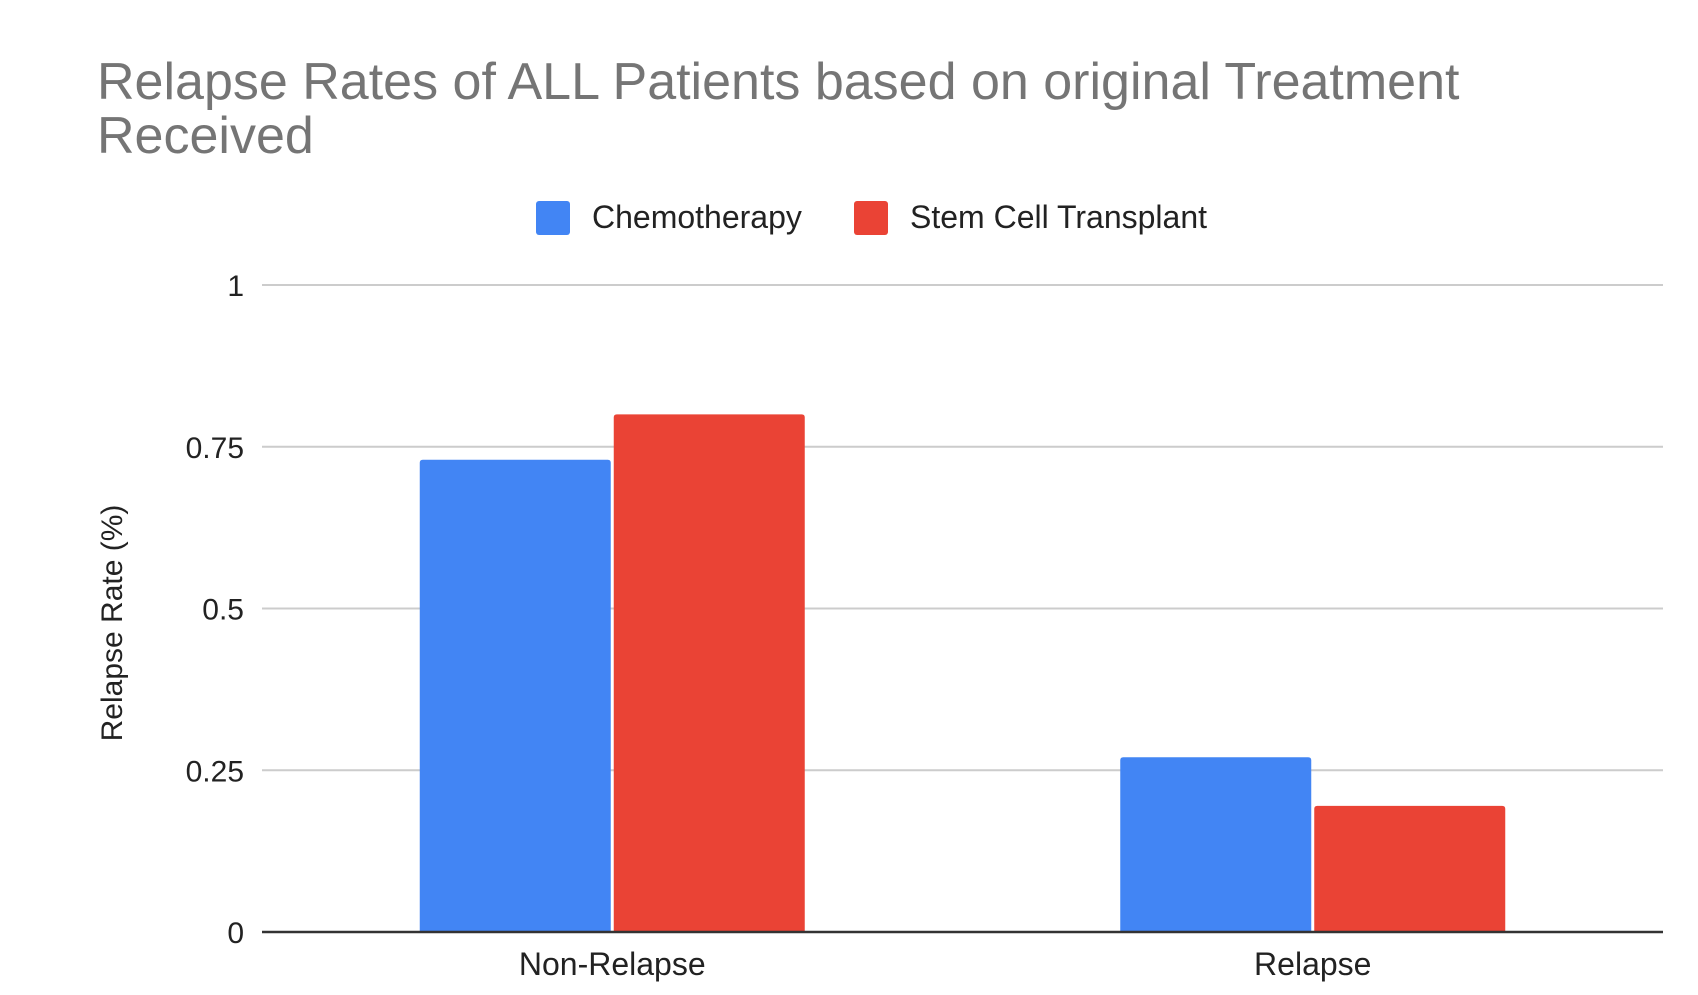  I want to click on y-tick-label: 1, so click(235, 286).